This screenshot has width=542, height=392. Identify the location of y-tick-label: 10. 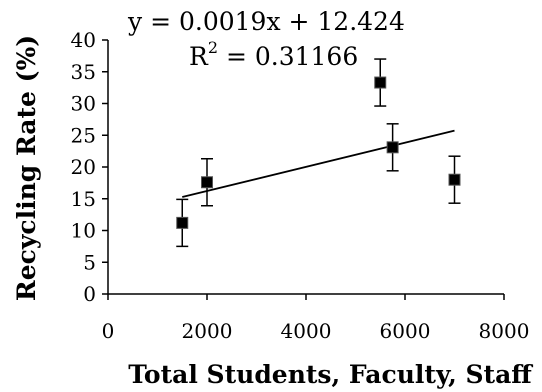
(83, 231).